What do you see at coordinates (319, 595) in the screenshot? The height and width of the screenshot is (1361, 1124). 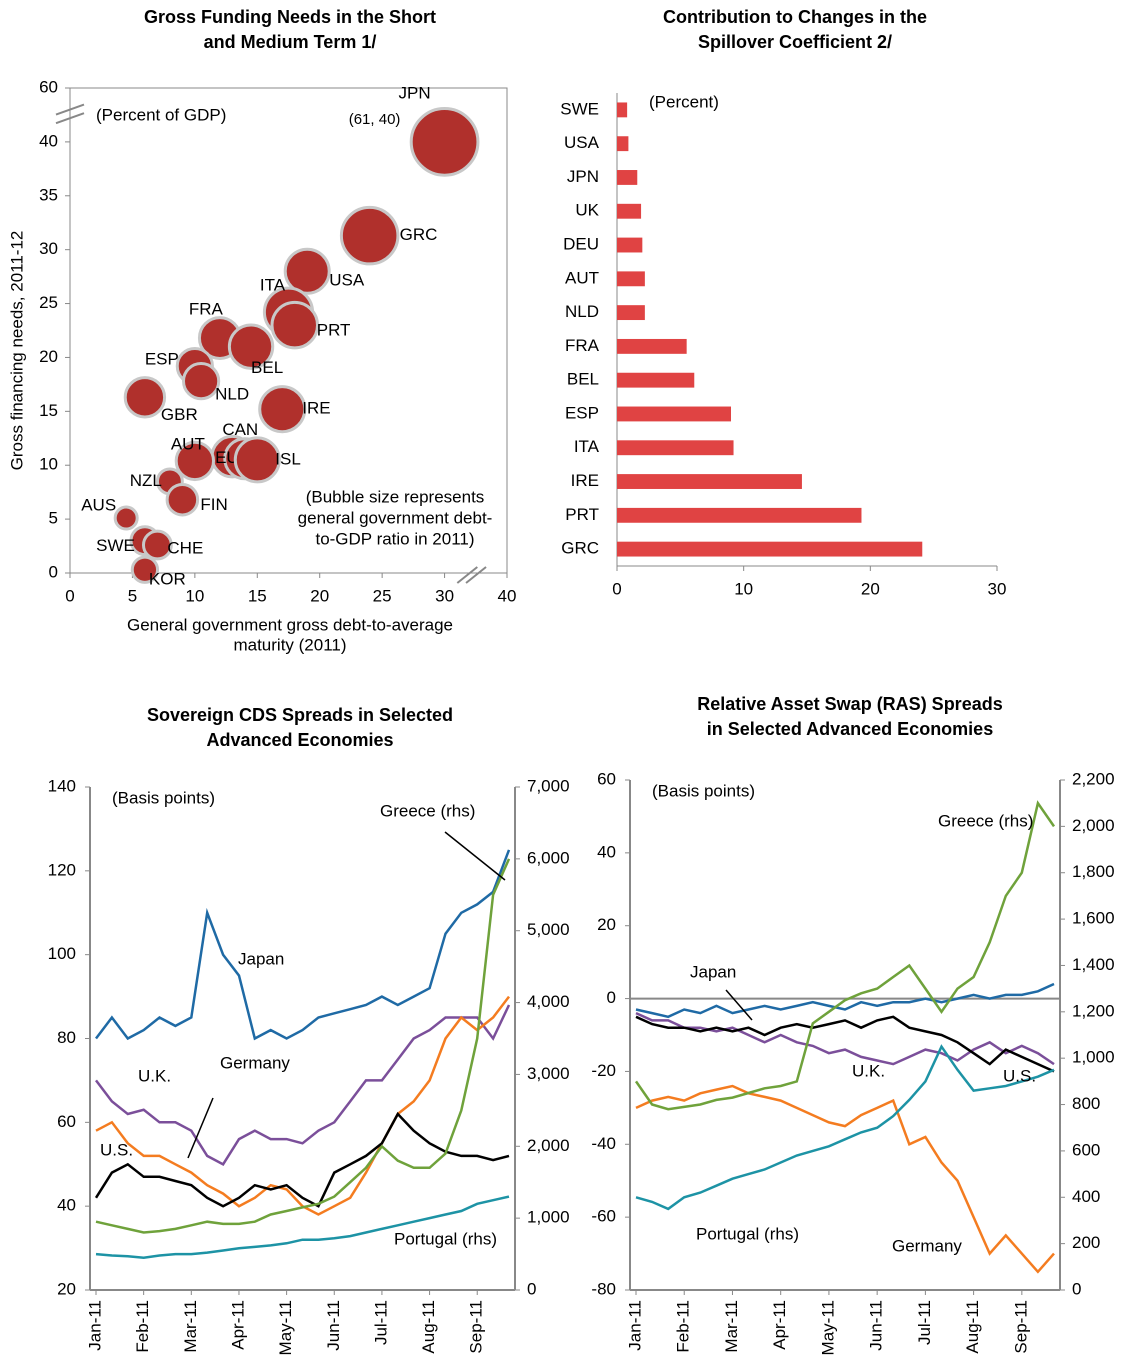 I see `x-tick-label: 20` at bounding box center [319, 595].